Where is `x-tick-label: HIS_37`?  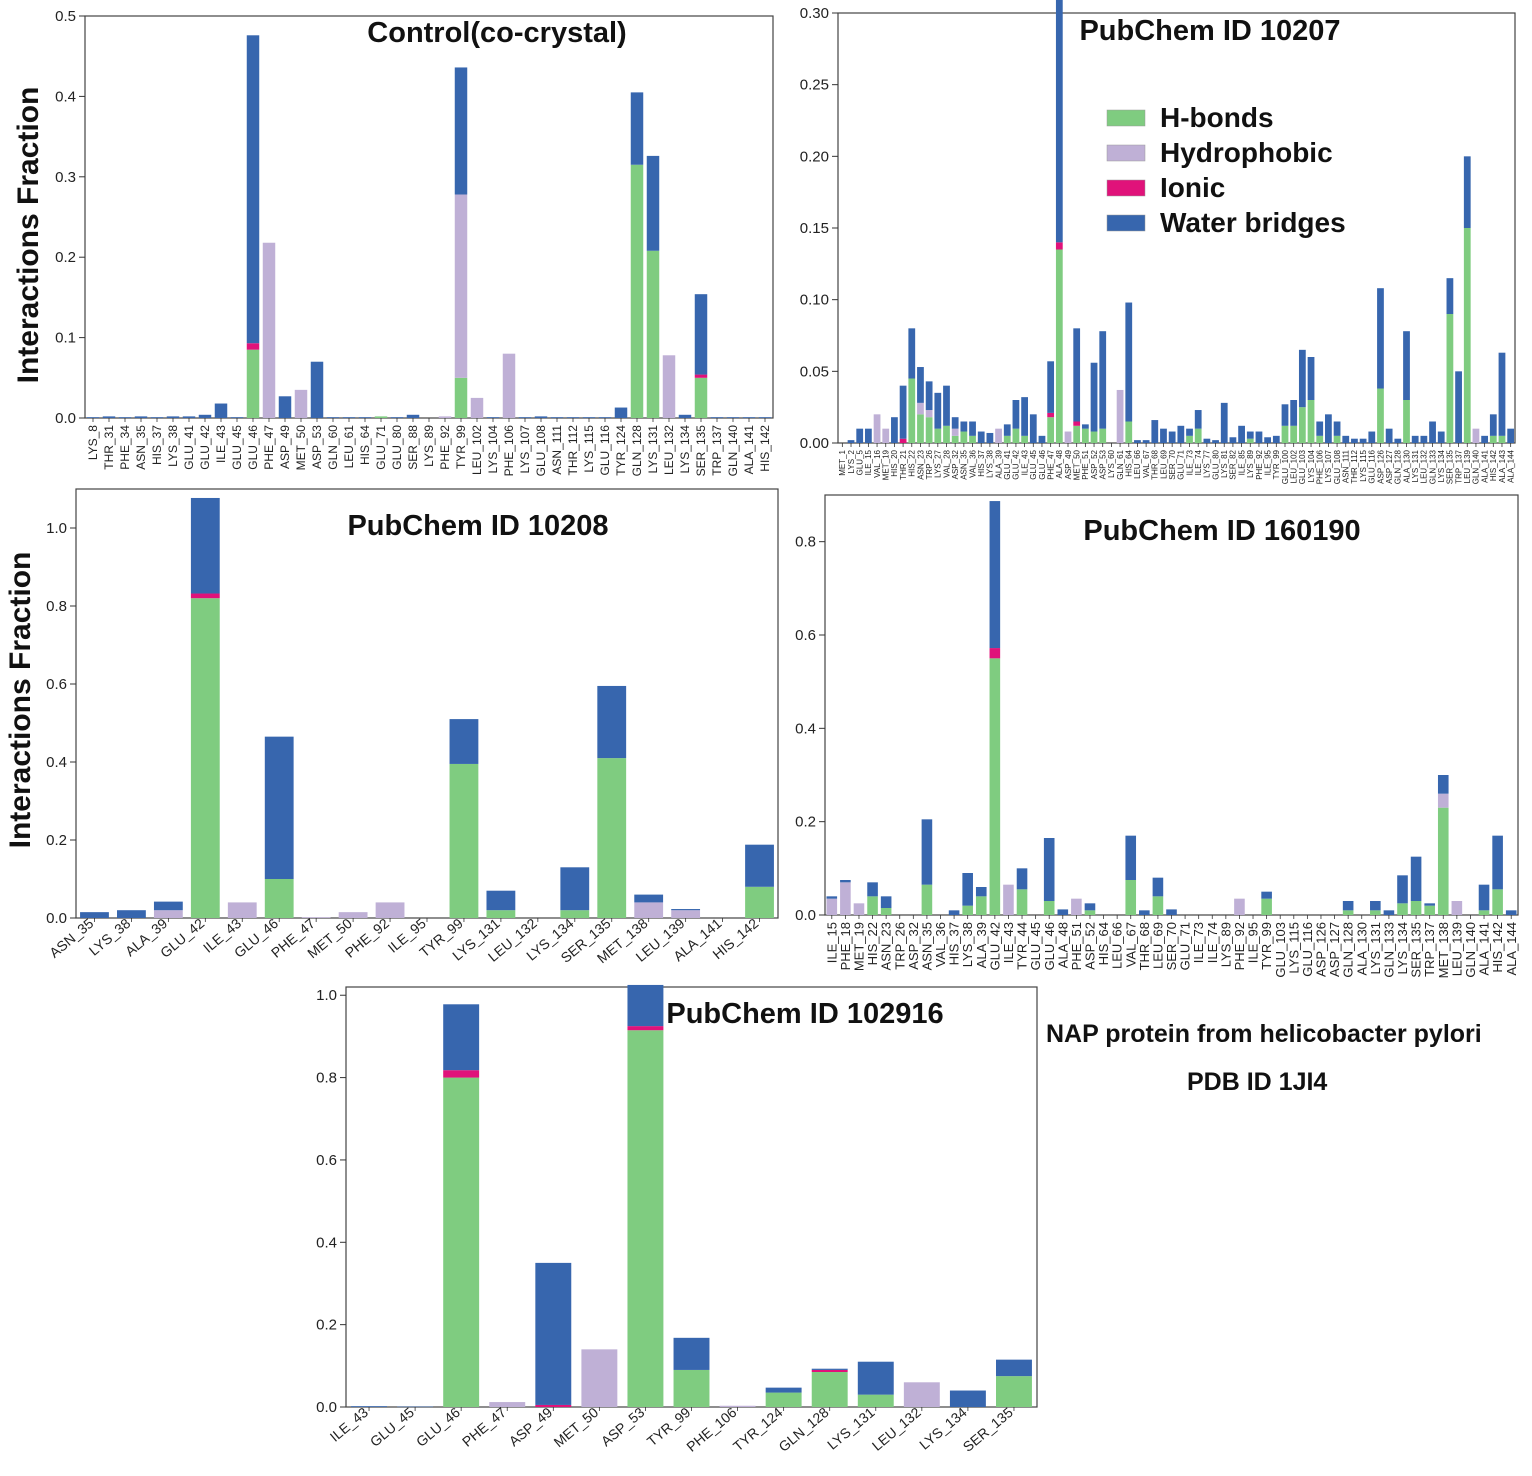
x-tick-label: HIS_37 is located at coordinates (157, 445).